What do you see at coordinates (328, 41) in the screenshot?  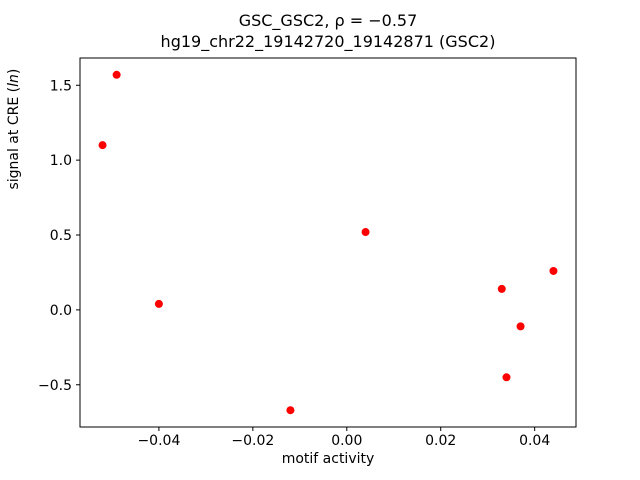 I see `chart-title-line2: hg19_chr22_19142720_19142871 (GSC2)` at bounding box center [328, 41].